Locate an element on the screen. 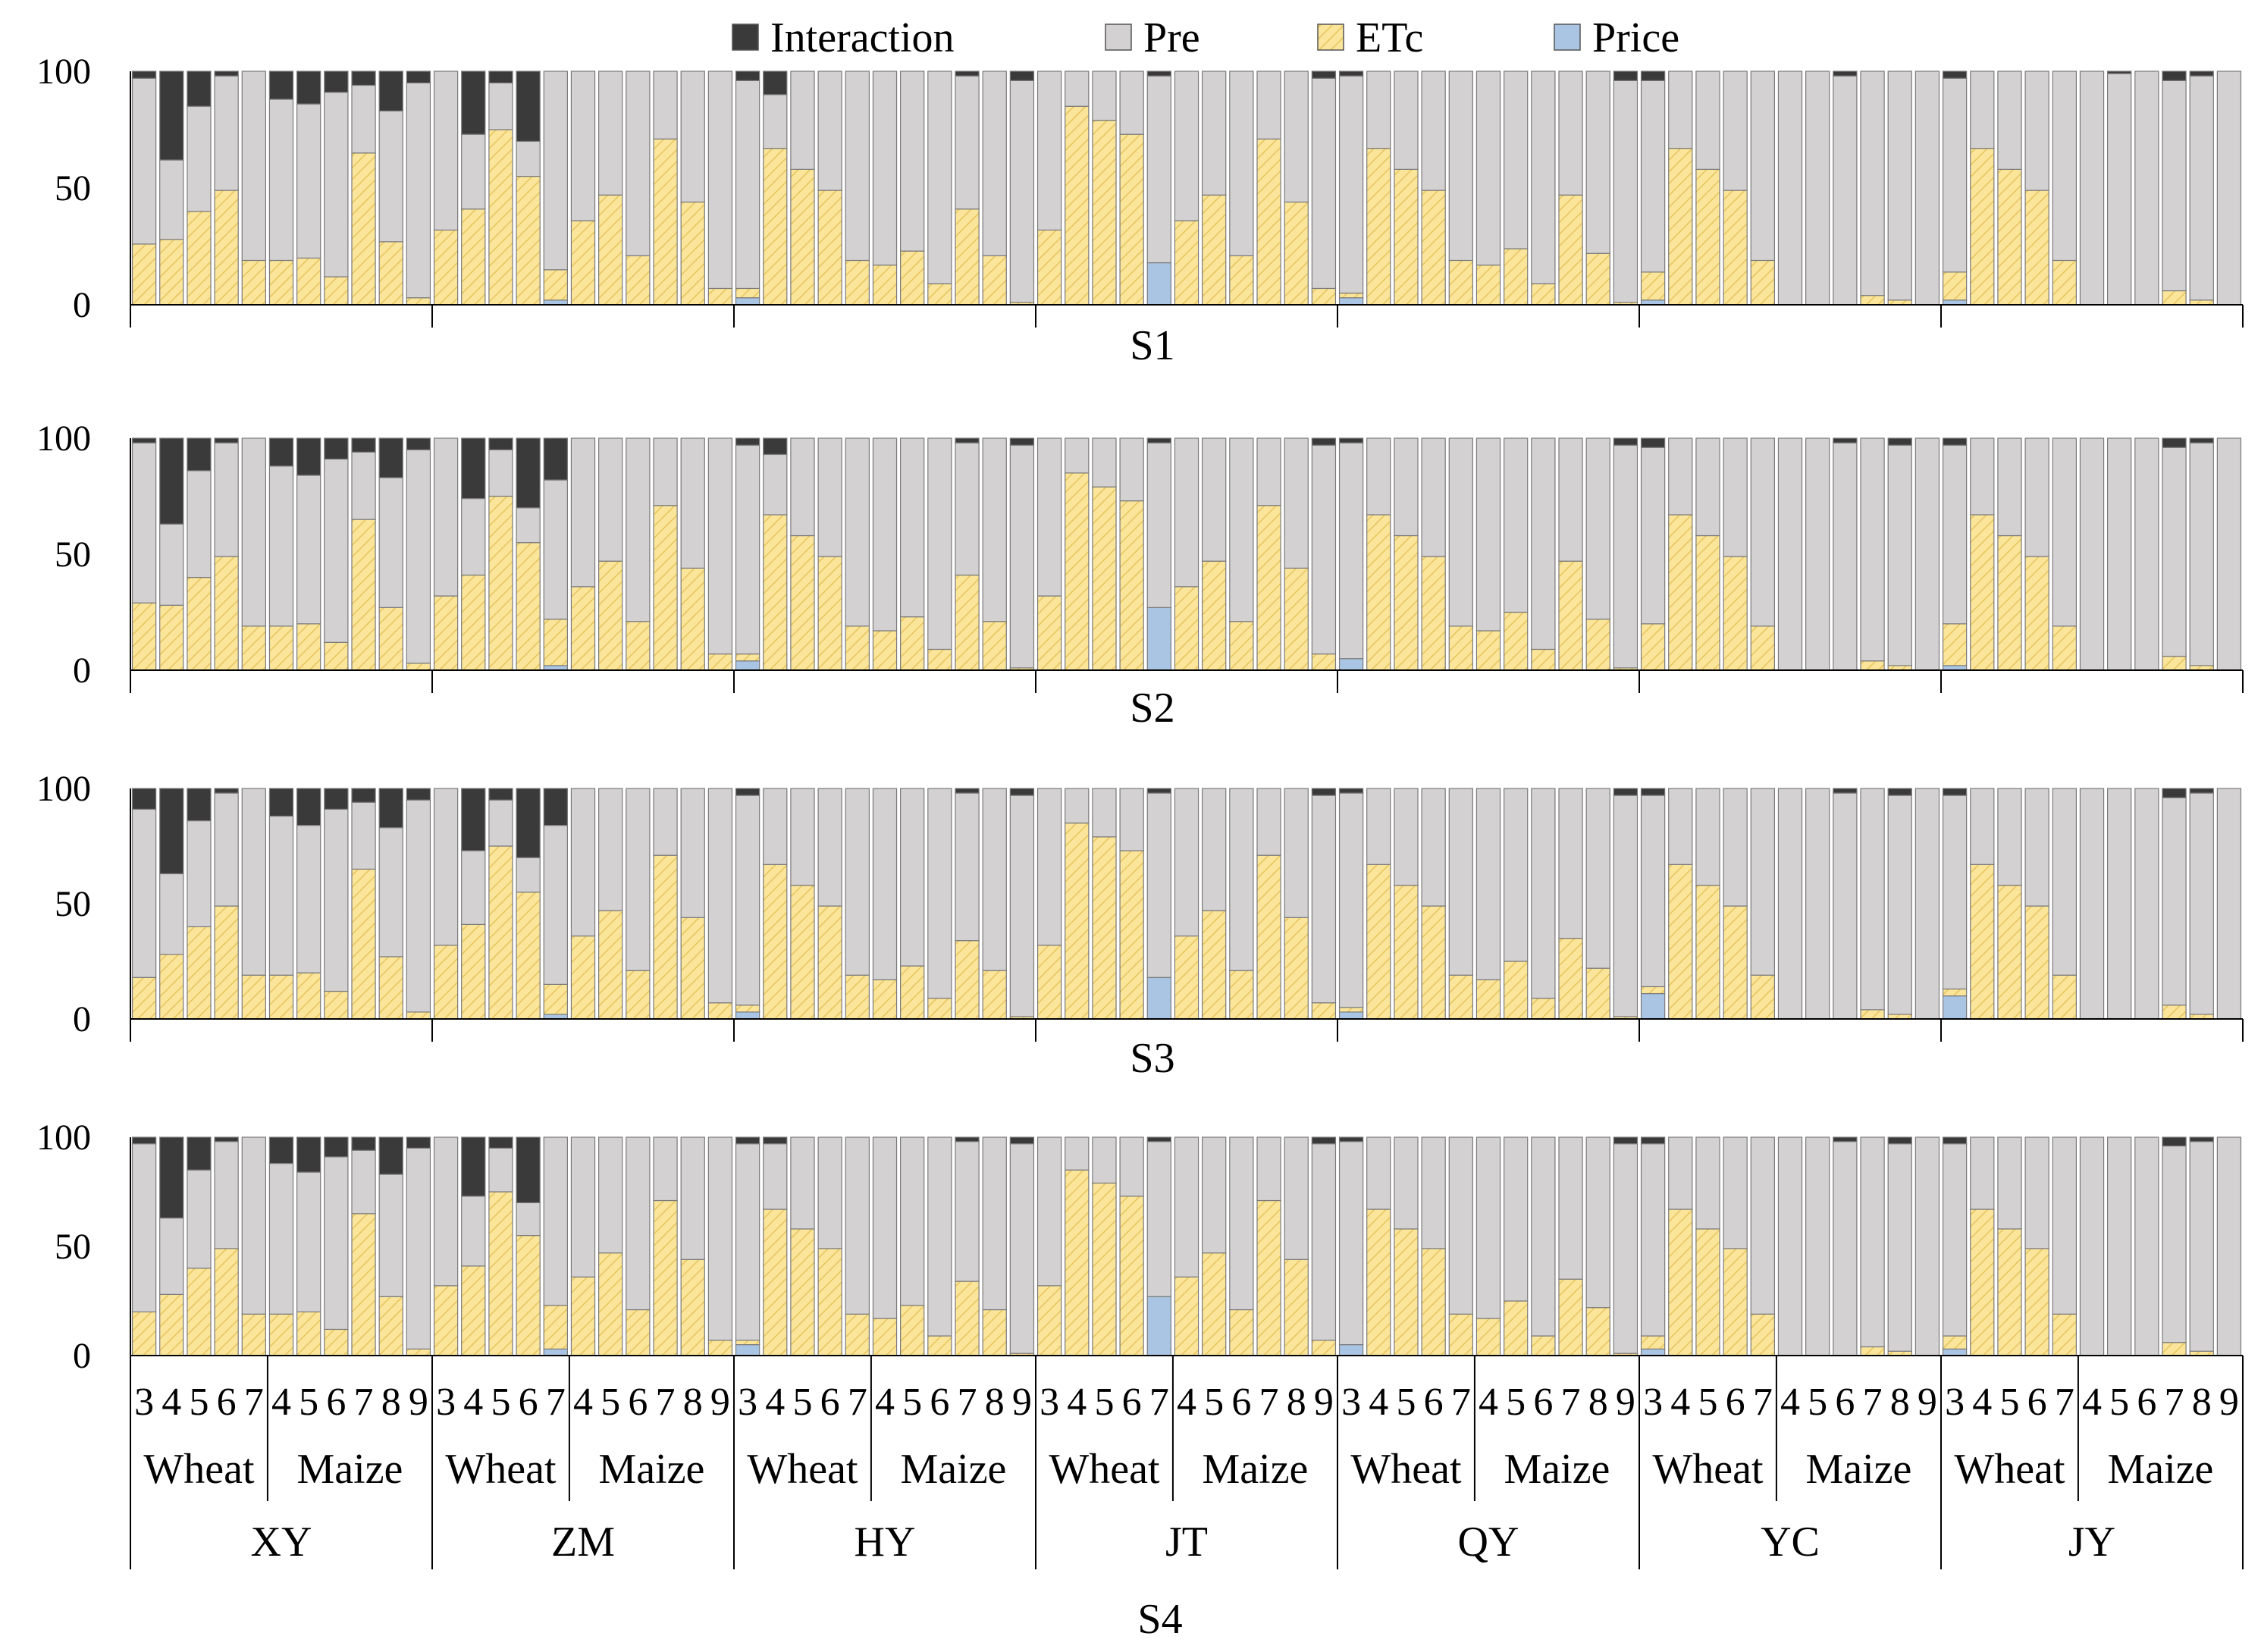 This screenshot has width=2261, height=1652. site-label-JT: JT is located at coordinates (1186, 1542).